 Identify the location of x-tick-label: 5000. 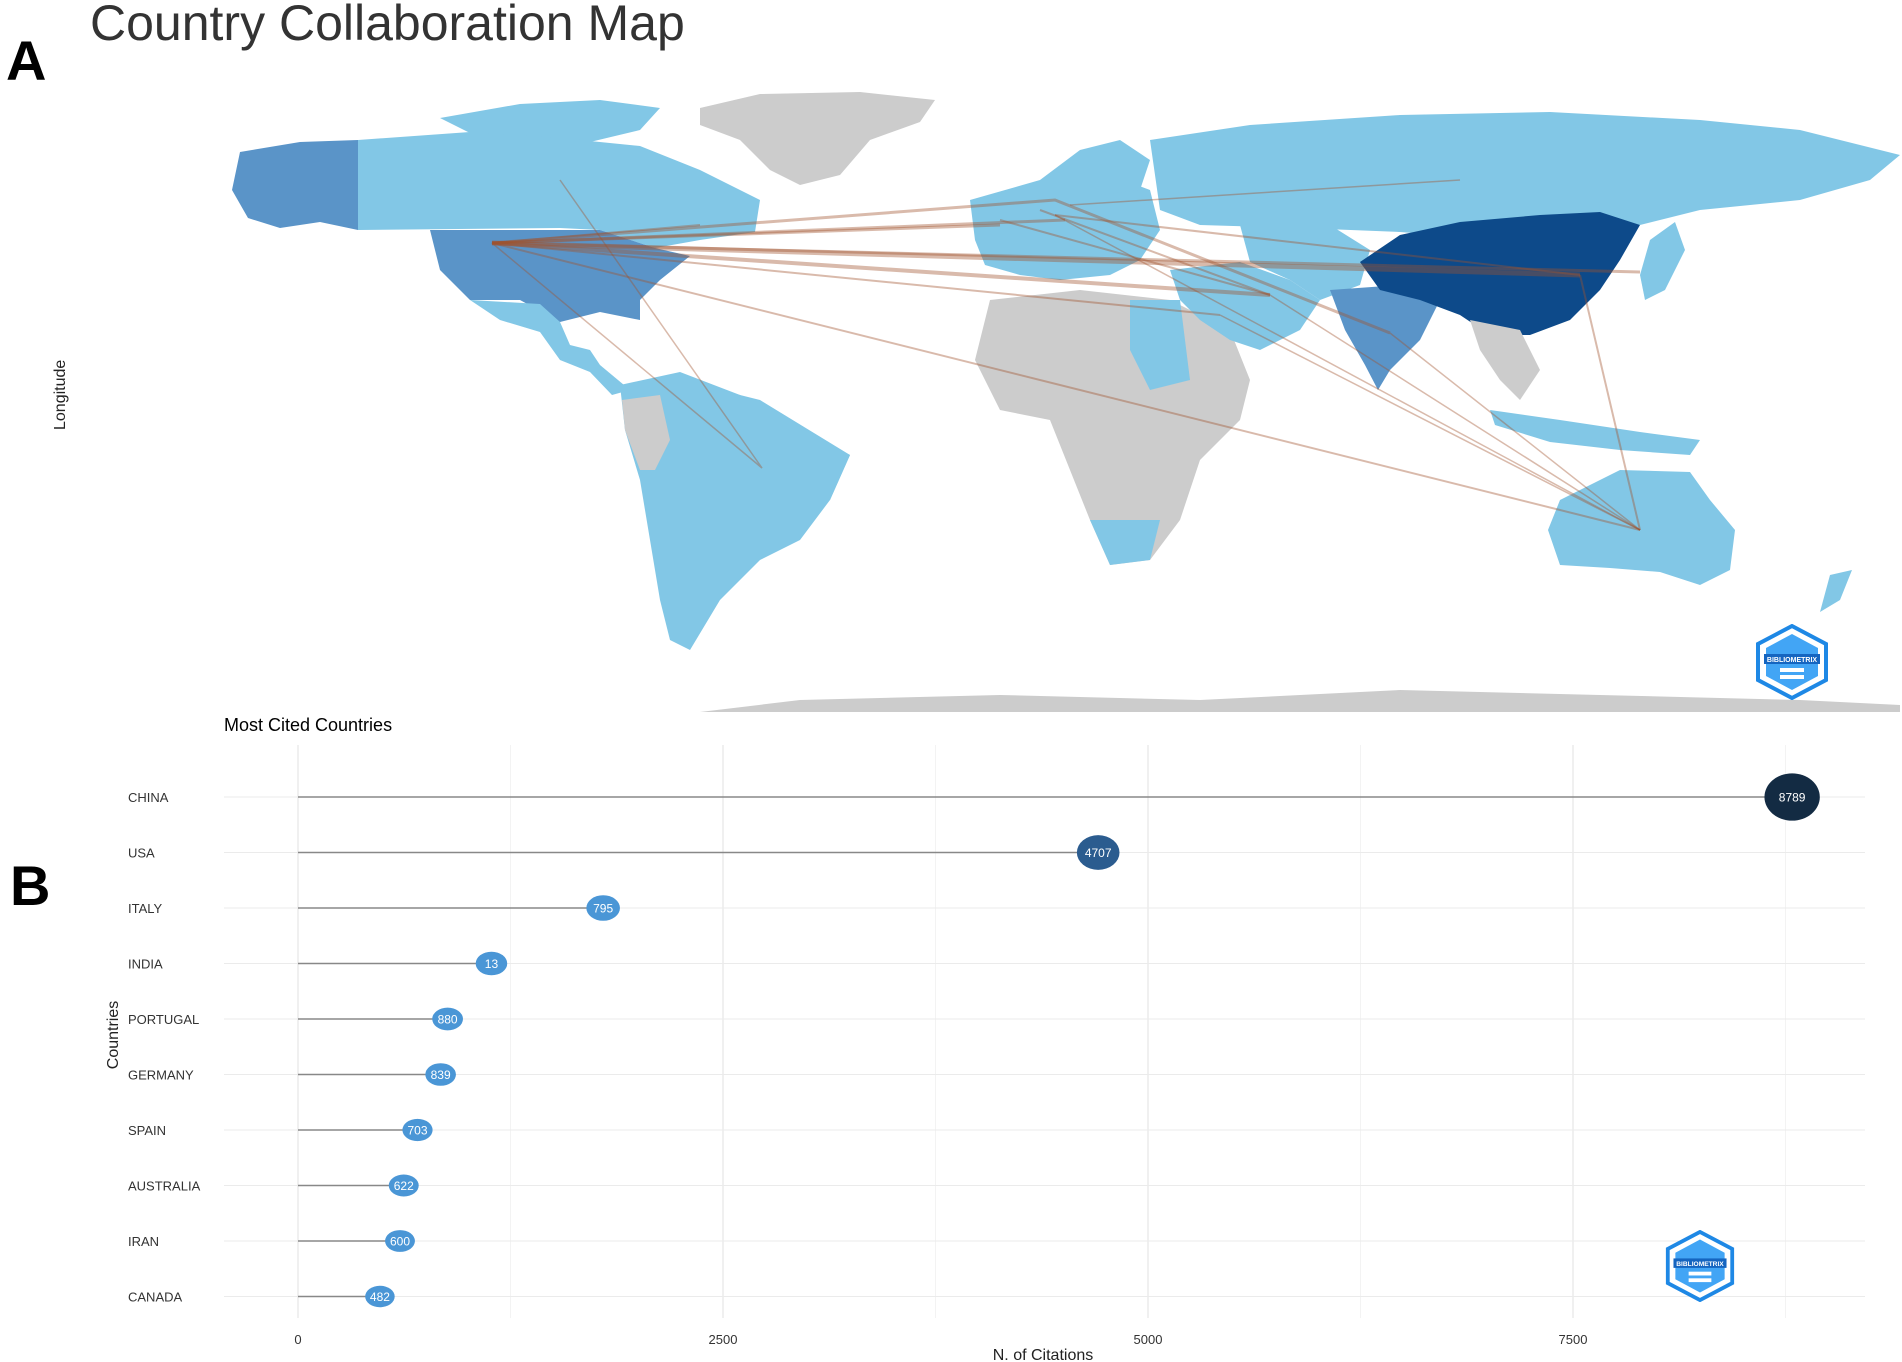
(1148, 1339).